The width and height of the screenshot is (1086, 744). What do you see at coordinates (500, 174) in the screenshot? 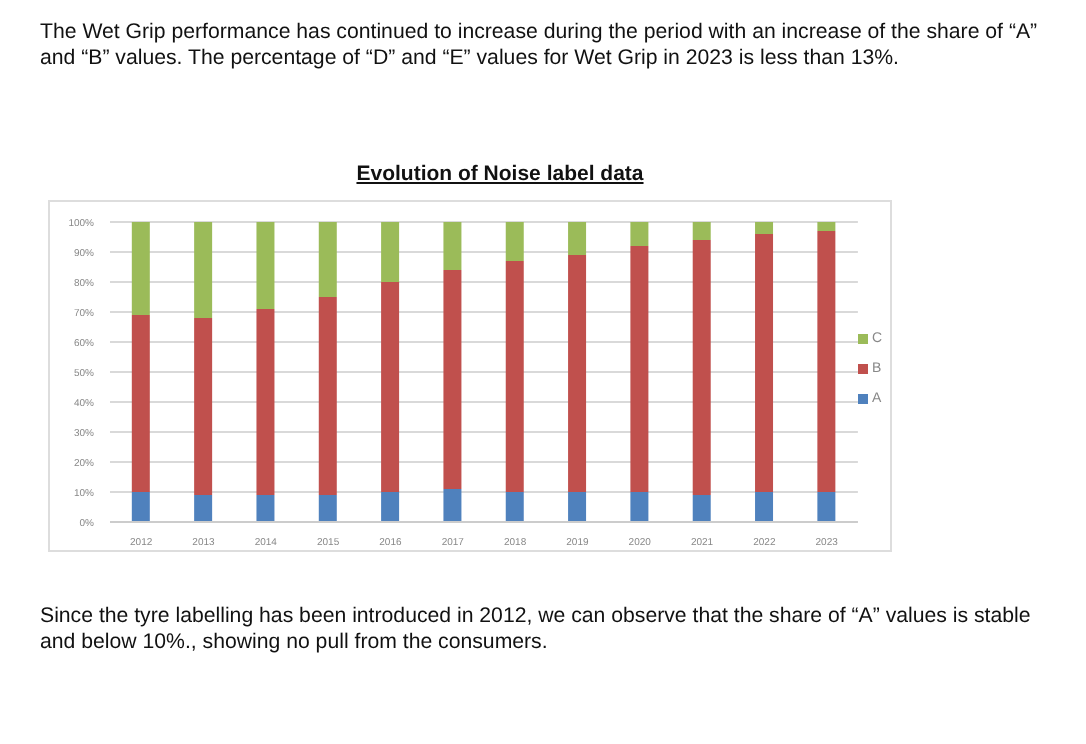
I see `chart-title: Evolution of Noise label data` at bounding box center [500, 174].